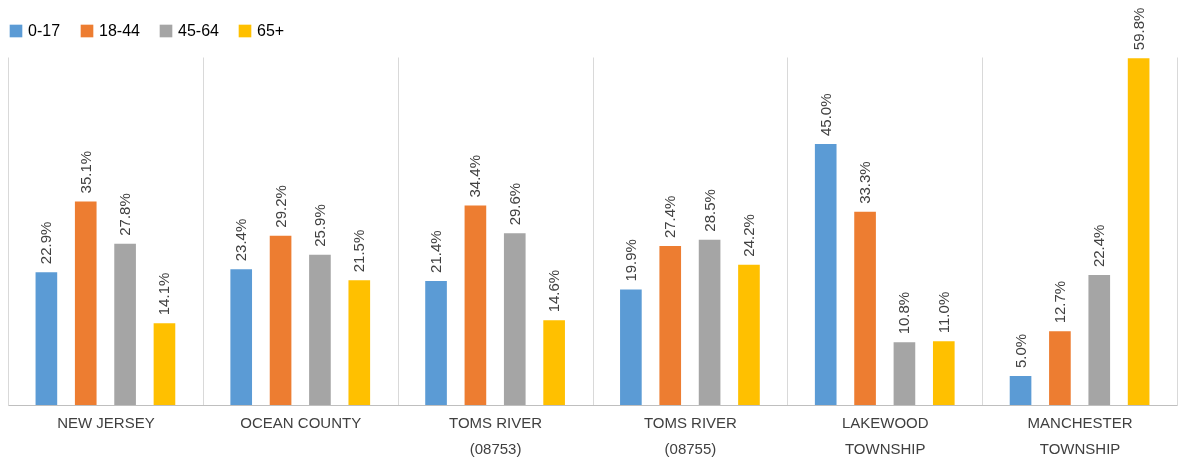 This screenshot has width=1185, height=460. What do you see at coordinates (120, 30) in the screenshot?
I see `legend-label: 18-44` at bounding box center [120, 30].